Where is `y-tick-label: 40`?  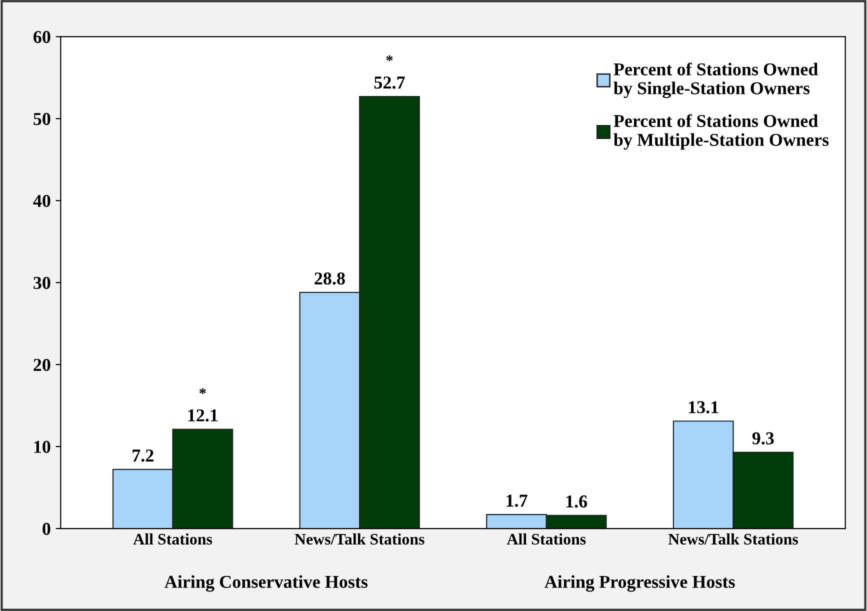 y-tick-label: 40 is located at coordinates (41, 201).